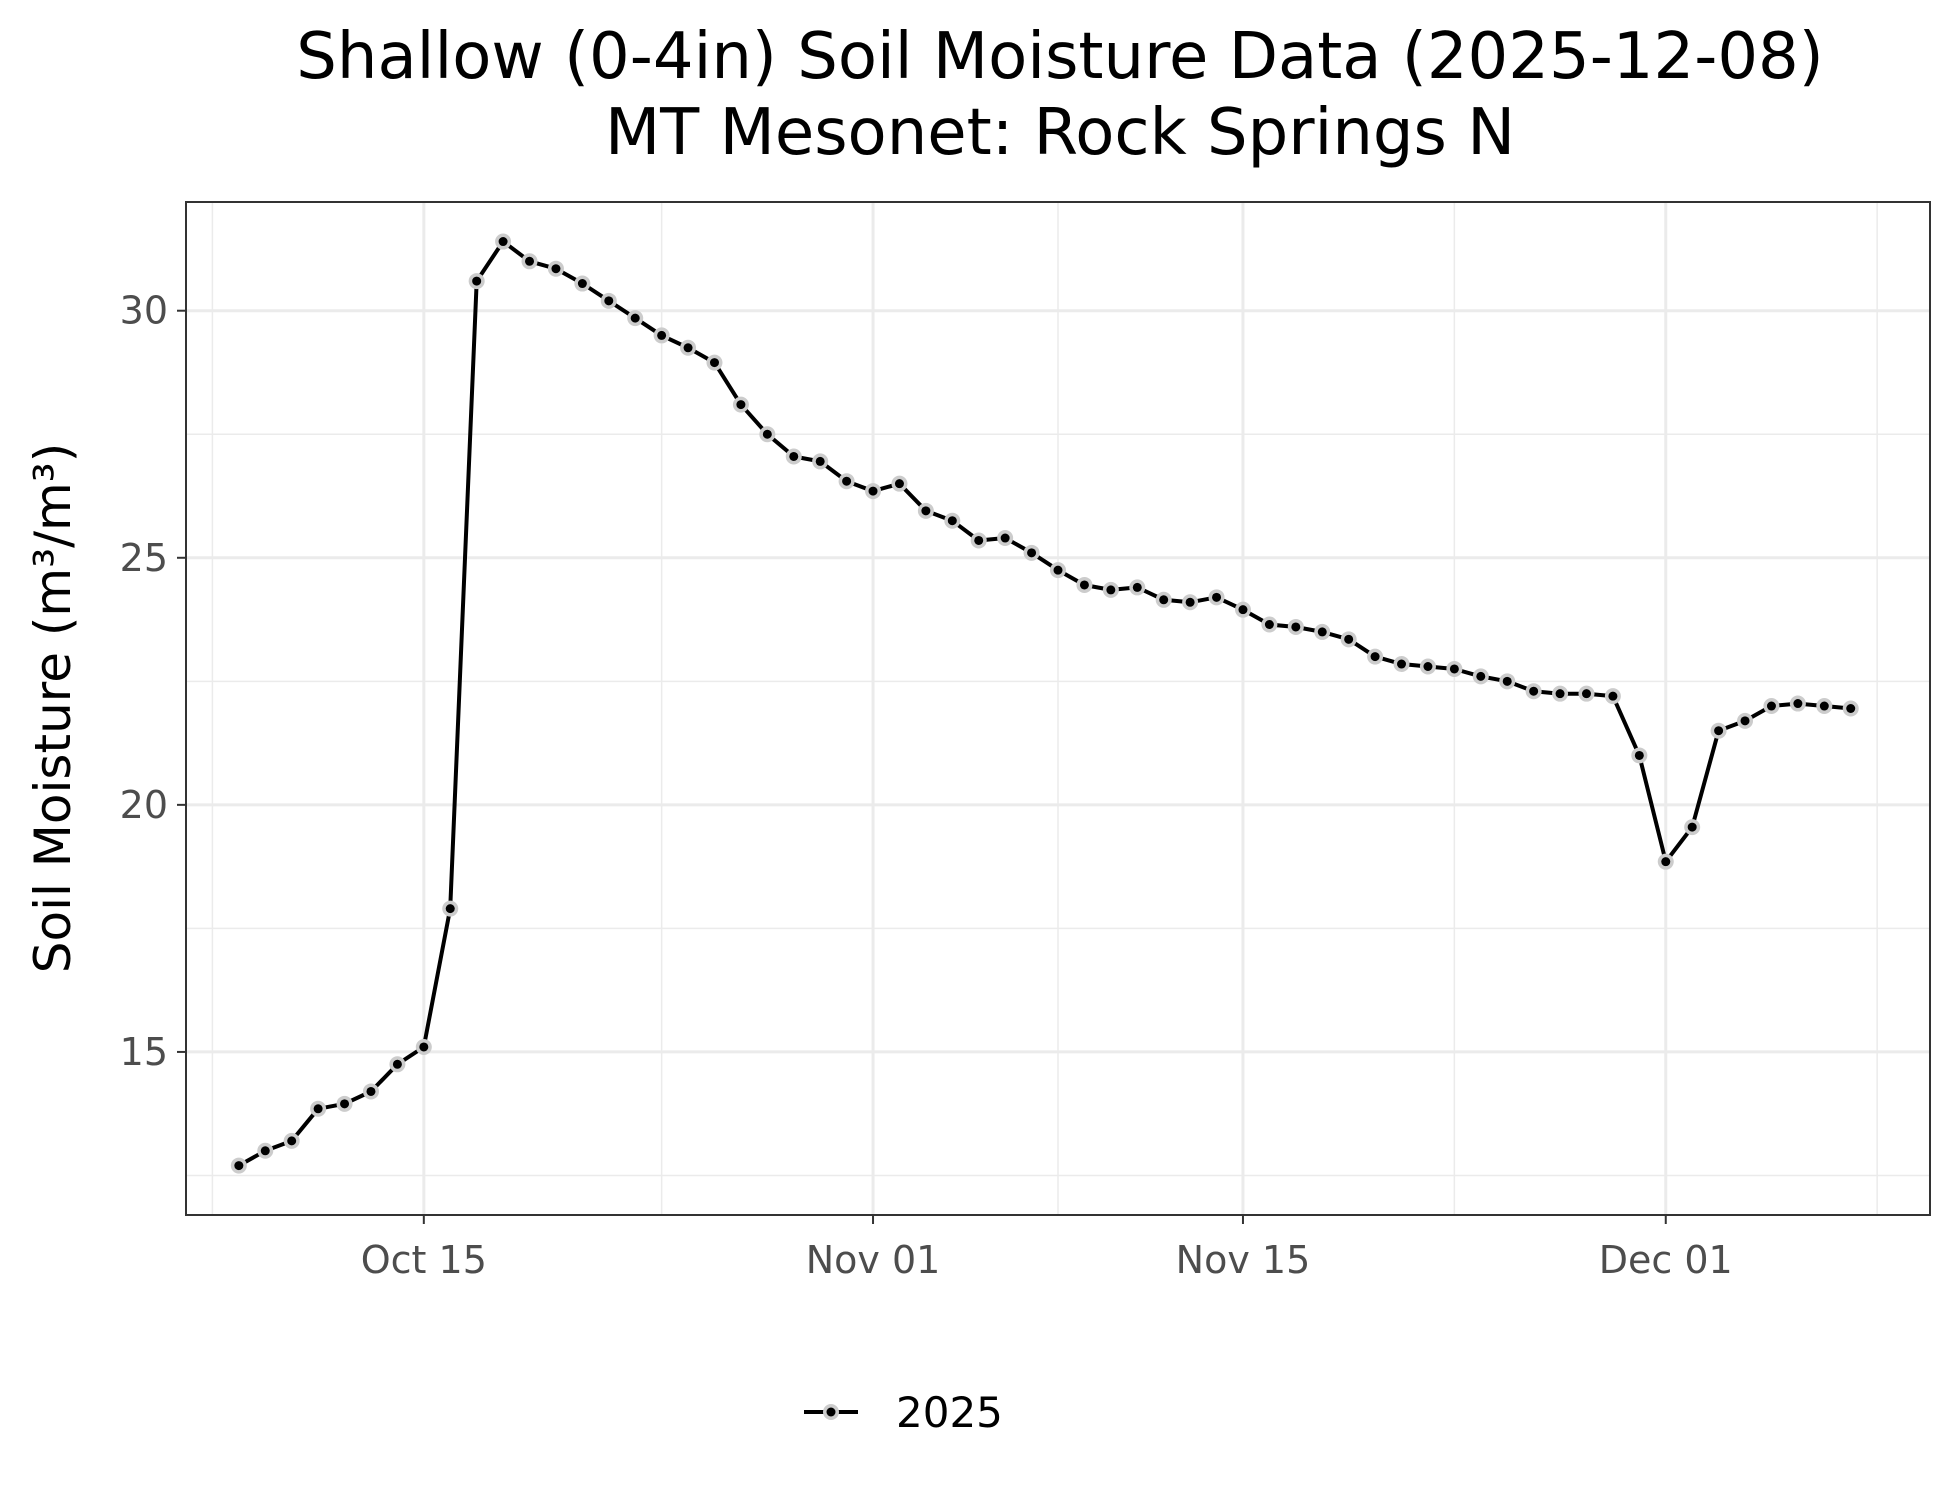 The width and height of the screenshot is (1950, 1504). I want to click on x-tick-label: Nov 01, so click(873, 1260).